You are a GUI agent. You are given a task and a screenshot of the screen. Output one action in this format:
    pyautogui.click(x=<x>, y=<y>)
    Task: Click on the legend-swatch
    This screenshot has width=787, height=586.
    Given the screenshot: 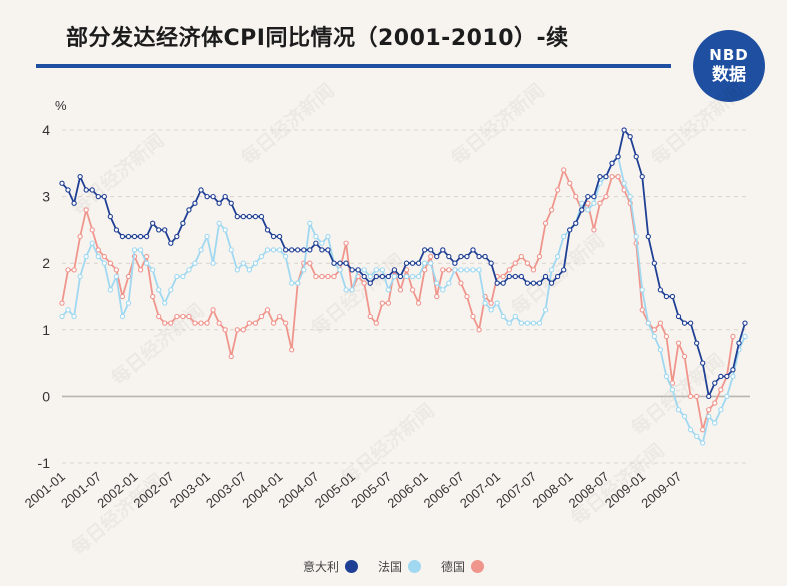 What is the action you would take?
    pyautogui.click(x=478, y=566)
    